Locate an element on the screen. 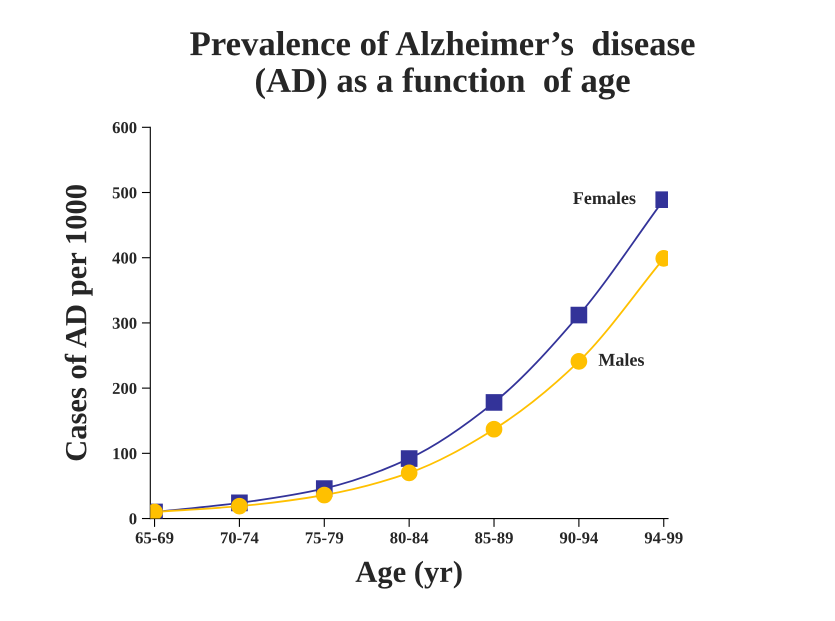  x-tick-label: 70-74 is located at coordinates (239, 538).